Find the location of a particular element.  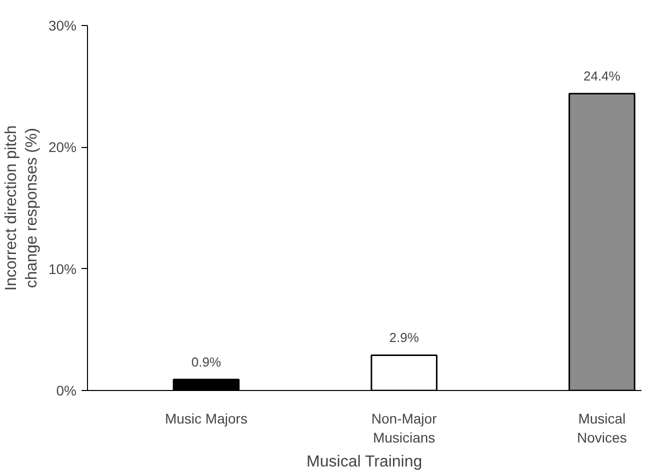

data-label: 0.9% is located at coordinates (206, 362).